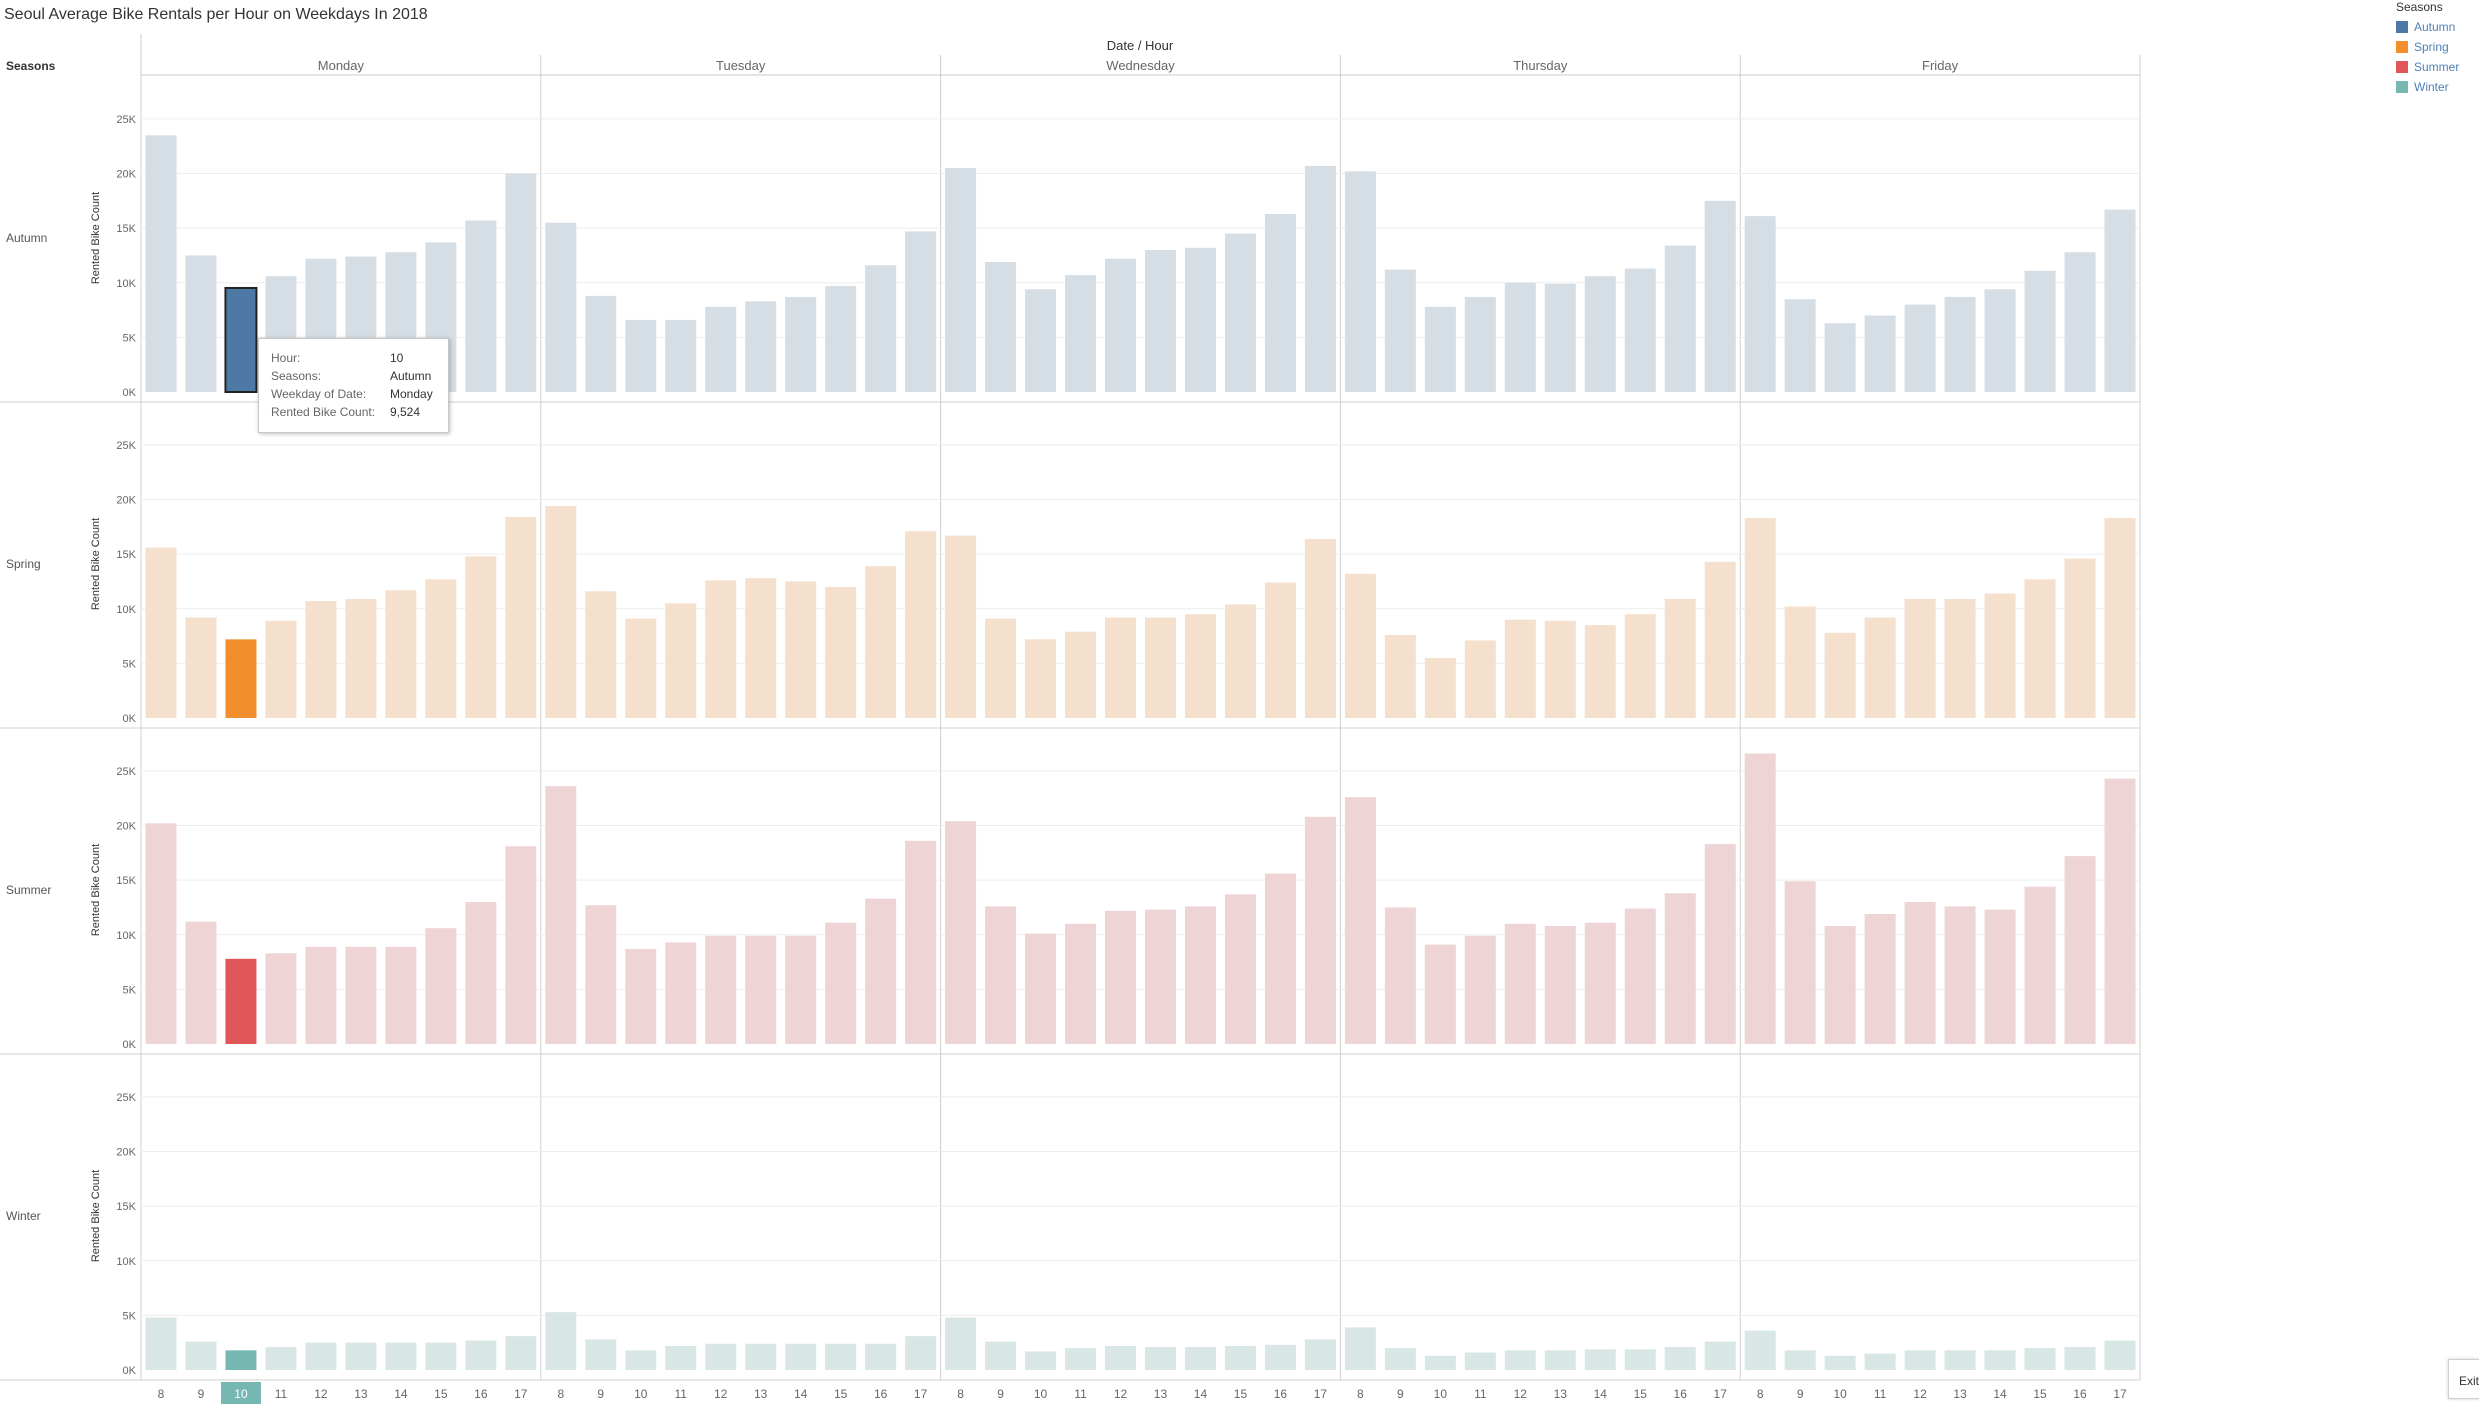  Describe the element at coordinates (2463, 1379) in the screenshot. I see `exit-button: Exit` at that location.